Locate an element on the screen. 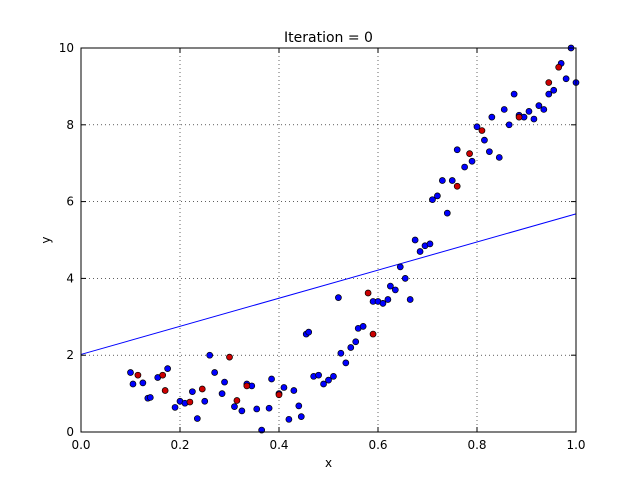 The height and width of the screenshot is (480, 640). x-tick-label: 0.2 is located at coordinates (179, 445).